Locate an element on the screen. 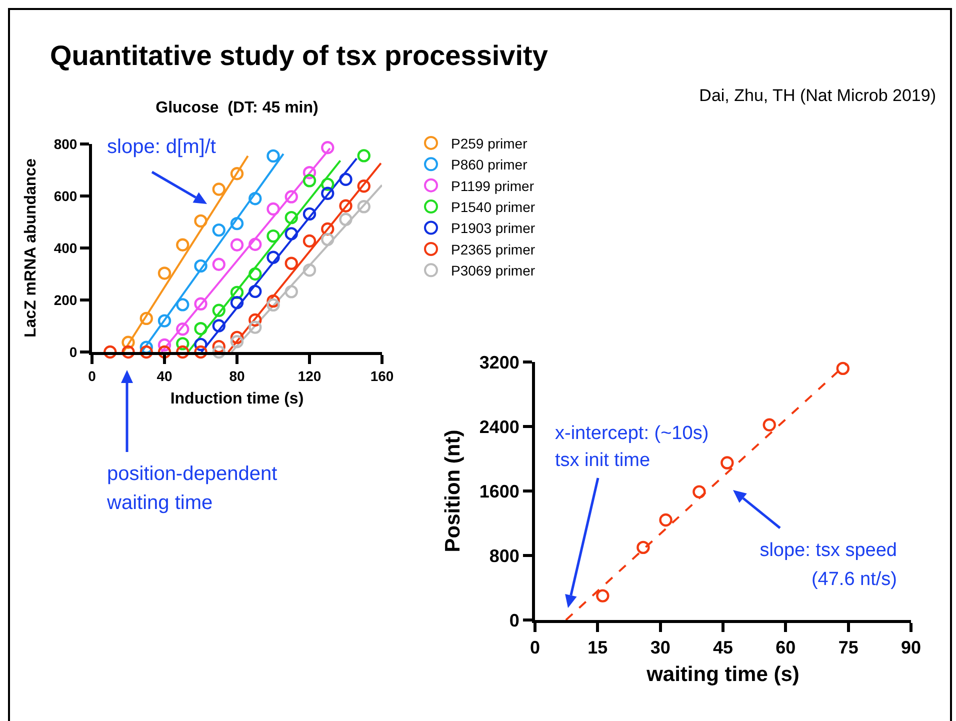 The width and height of the screenshot is (956, 721). x-tick-label: 40 is located at coordinates (164, 376).